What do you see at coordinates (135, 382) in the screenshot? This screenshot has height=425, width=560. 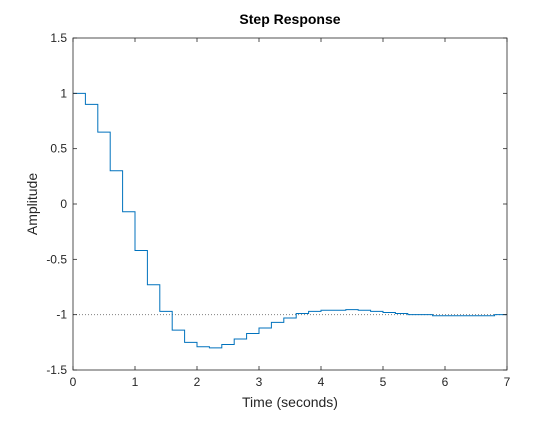 I see `x-tick-label: 1` at bounding box center [135, 382].